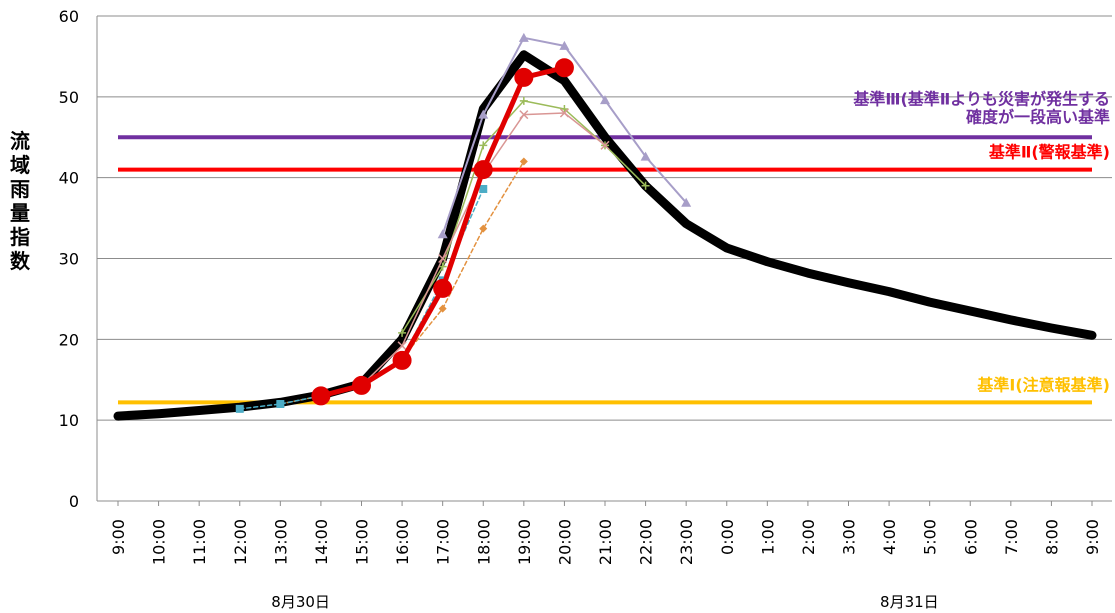  What do you see at coordinates (69, 420) in the screenshot?
I see `y-tick-label: 10` at bounding box center [69, 420].